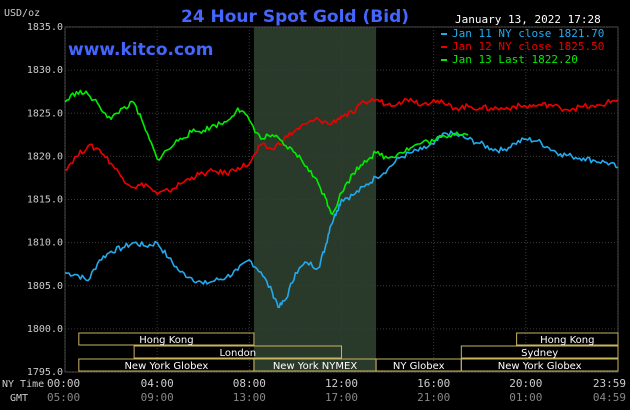  What do you see at coordinates (419, 366) in the screenshot?
I see `session-label: NY Globex` at bounding box center [419, 366].